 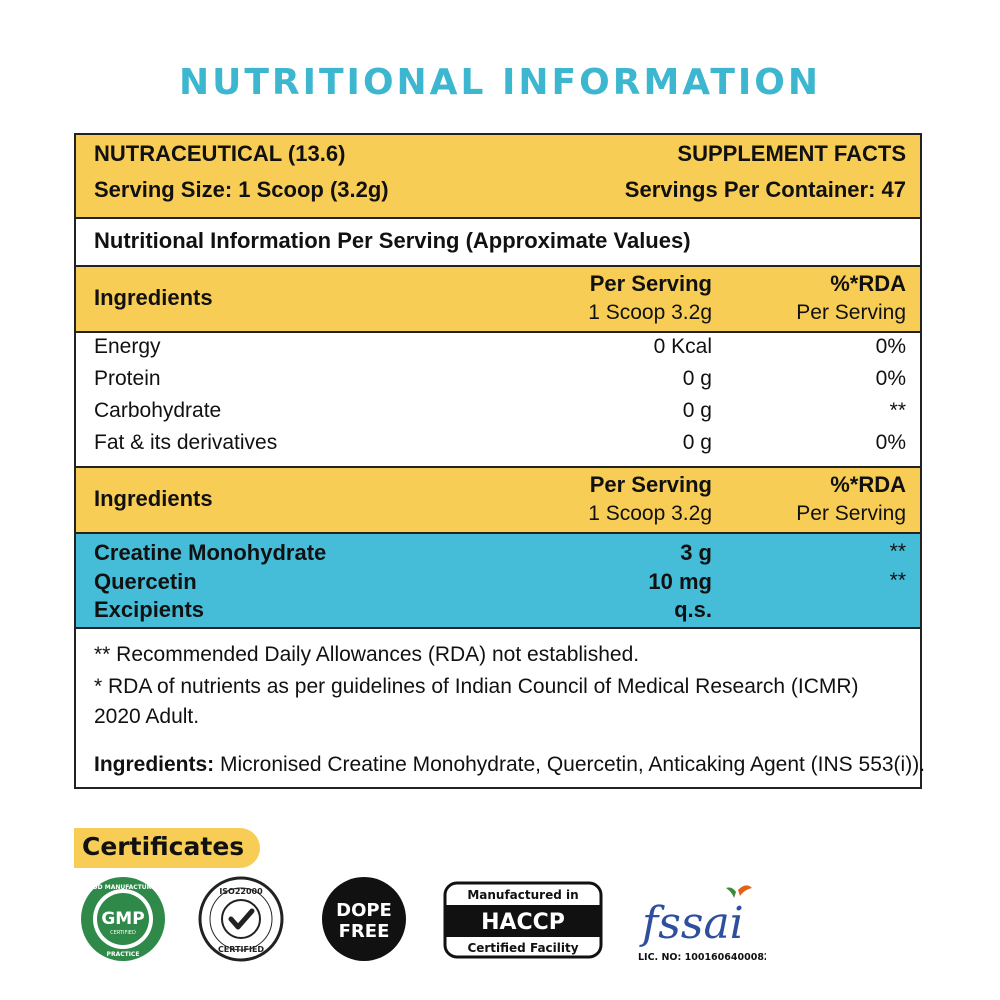 What do you see at coordinates (123, 954) in the screenshot?
I see `gmp-bottom-text: PRACTICE` at bounding box center [123, 954].